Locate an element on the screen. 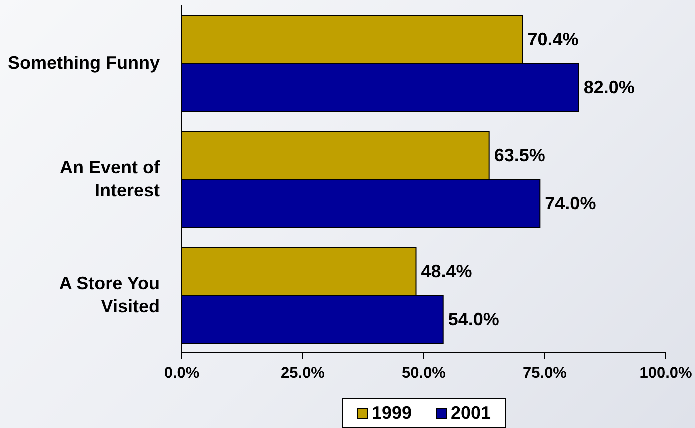 Image resolution: width=695 pixels, height=428 pixels. legend-label: 2001 is located at coordinates (471, 413).